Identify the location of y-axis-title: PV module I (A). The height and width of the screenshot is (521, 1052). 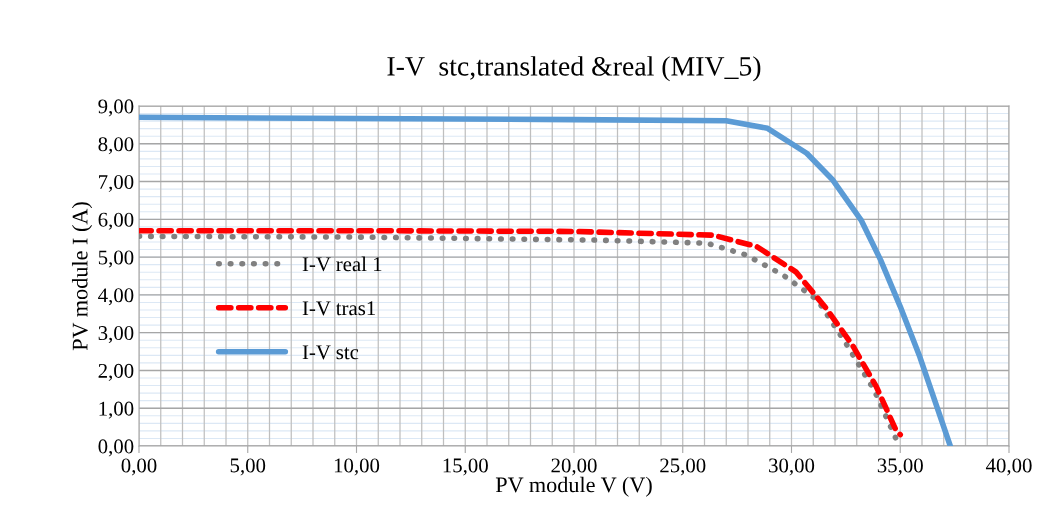
(82, 276).